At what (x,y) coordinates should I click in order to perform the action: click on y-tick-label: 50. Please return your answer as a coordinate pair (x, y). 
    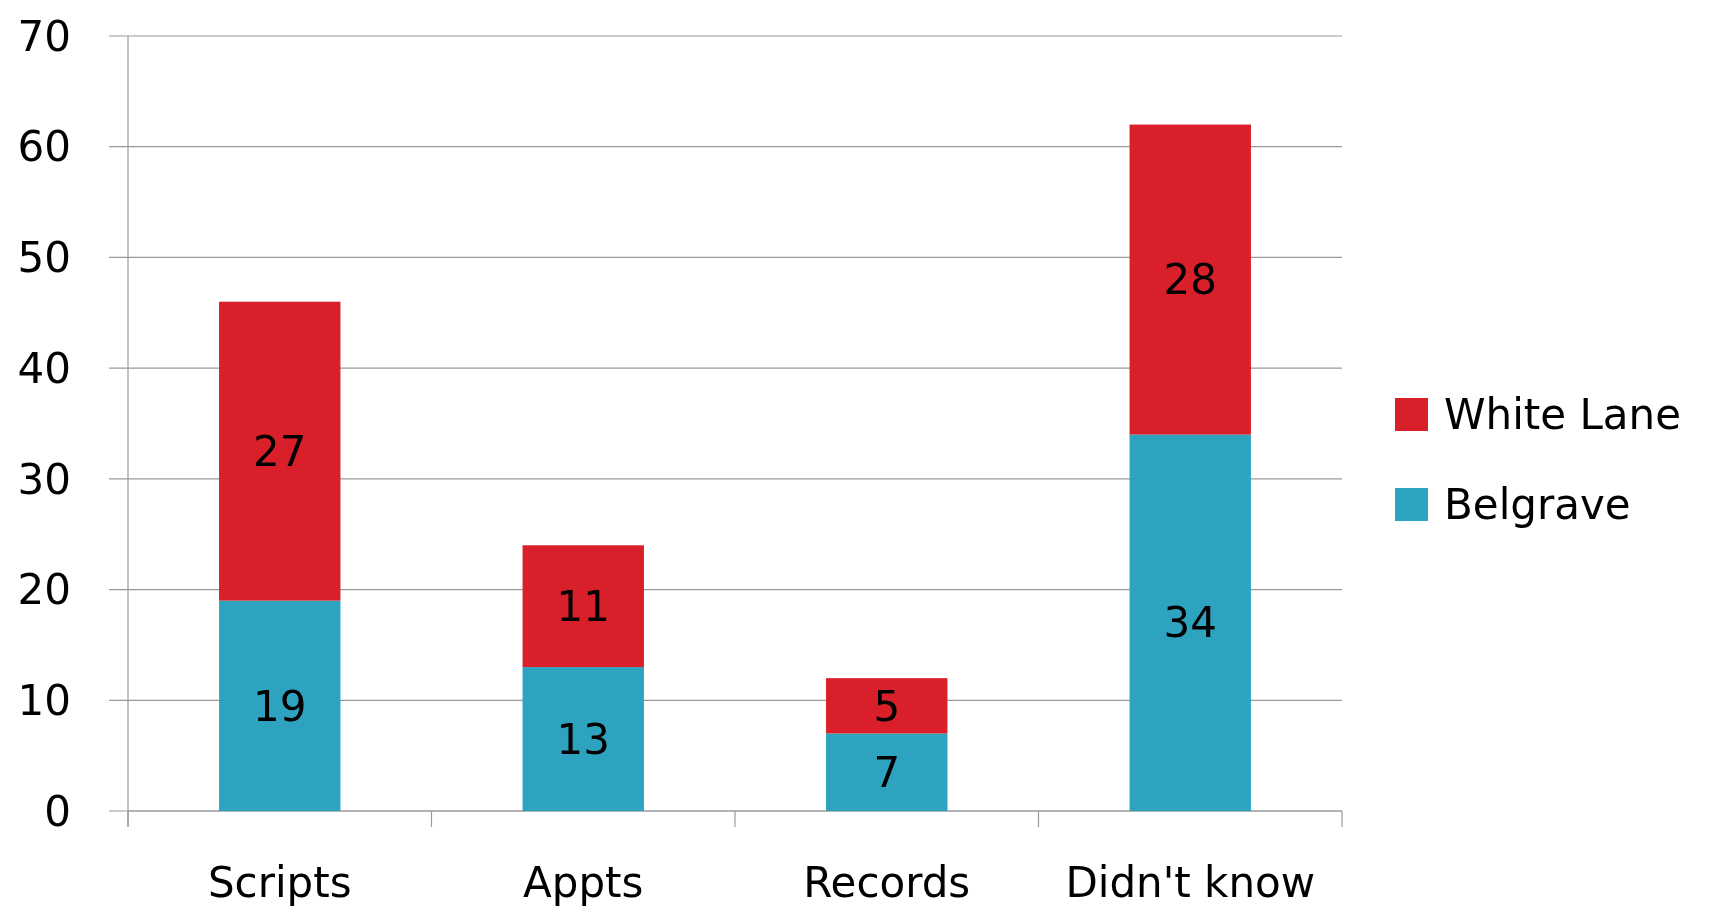
    Looking at the image, I should click on (44, 258).